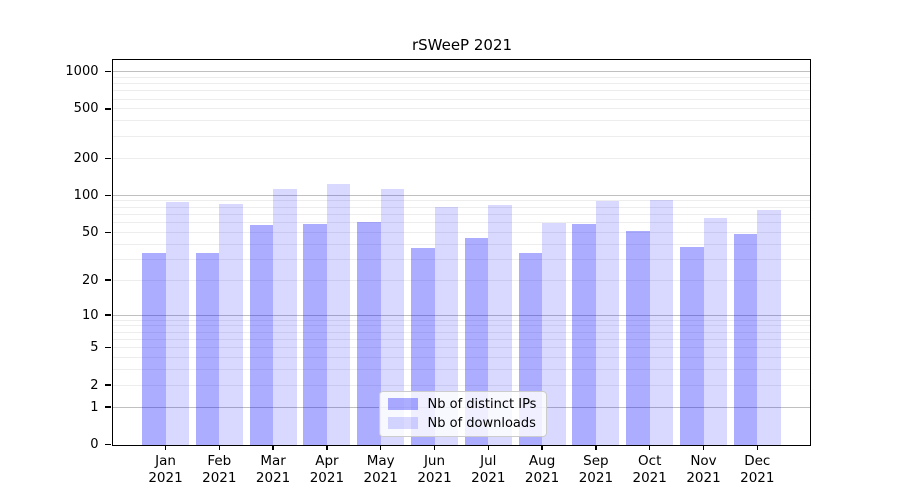  What do you see at coordinates (488, 469) in the screenshot?
I see `x-tick-label: Jul 2021` at bounding box center [488, 469].